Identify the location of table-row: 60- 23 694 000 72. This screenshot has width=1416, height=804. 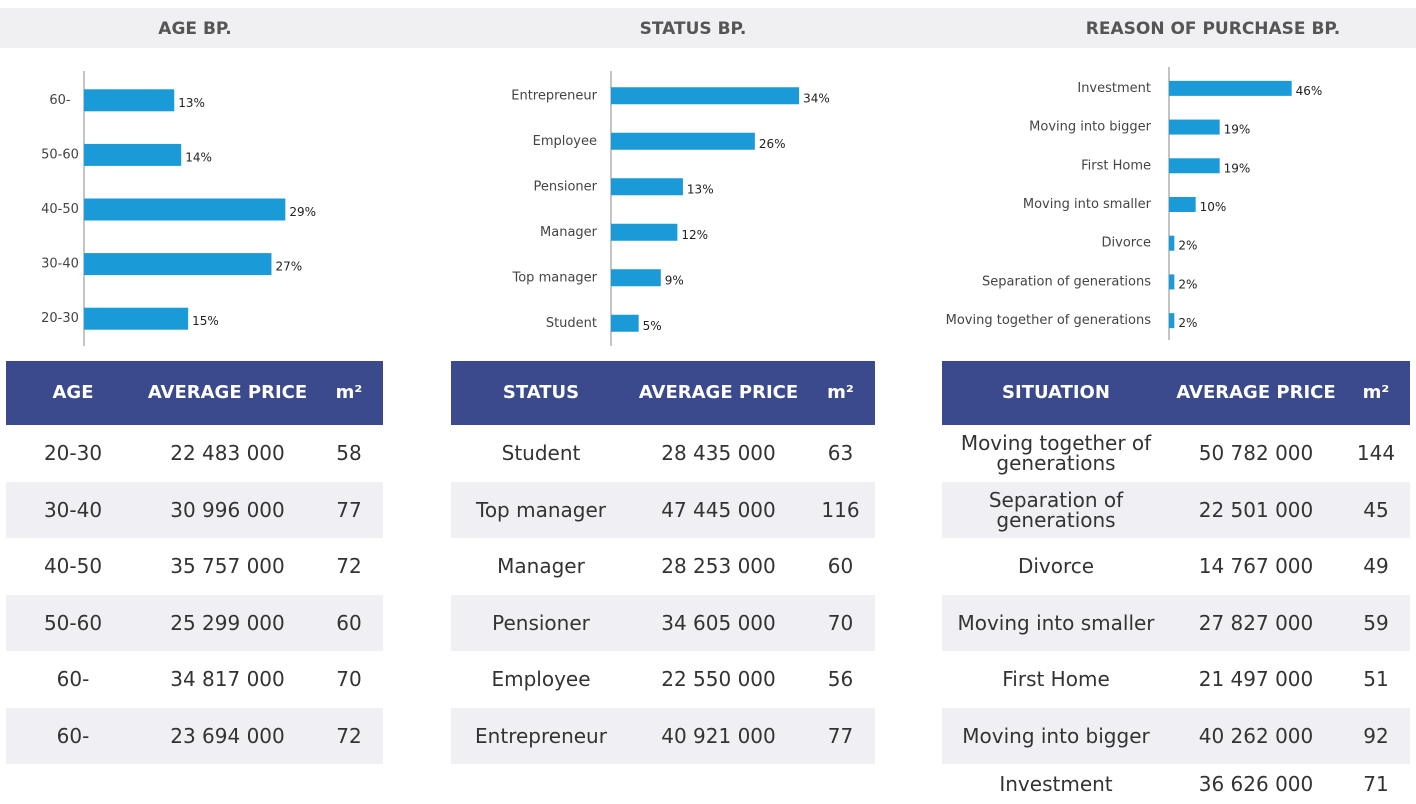
(194, 735).